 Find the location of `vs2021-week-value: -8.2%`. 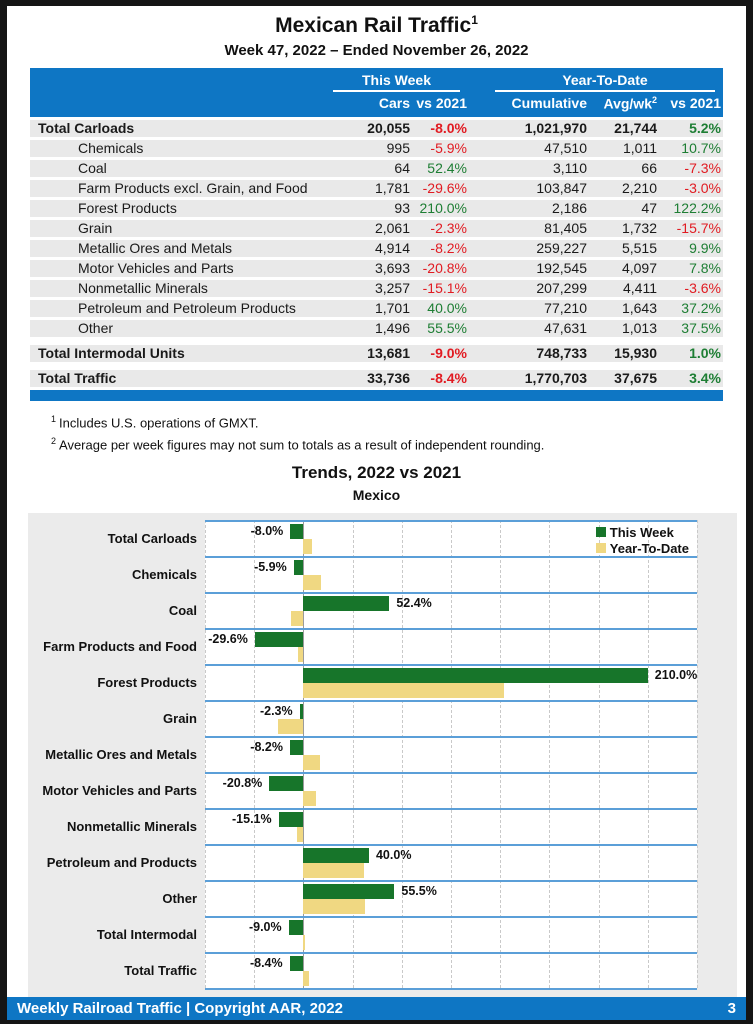

vs2021-week-value: -8.2% is located at coordinates (448, 247).